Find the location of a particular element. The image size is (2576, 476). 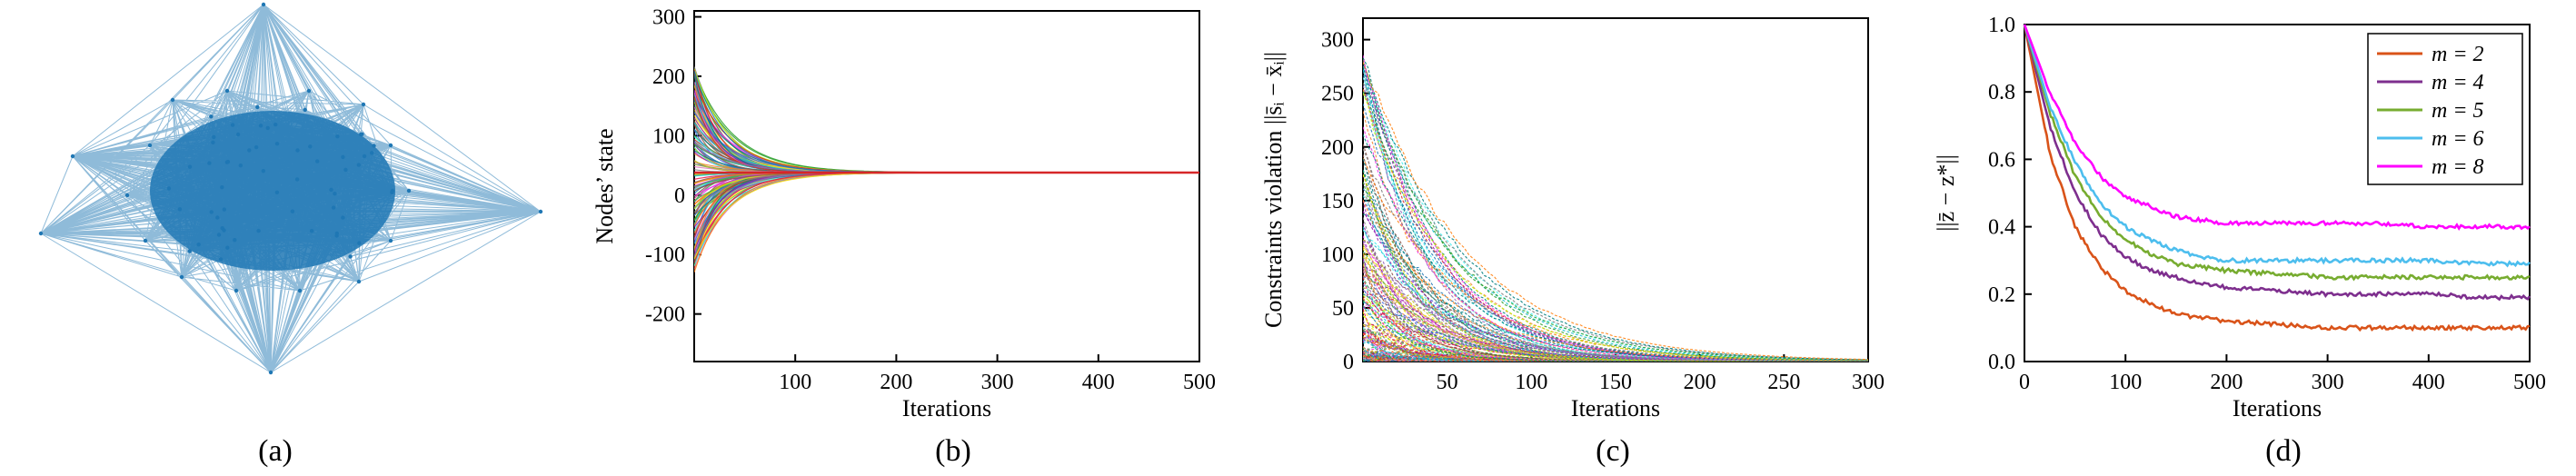

state-trajectories is located at coordinates (946, 169).